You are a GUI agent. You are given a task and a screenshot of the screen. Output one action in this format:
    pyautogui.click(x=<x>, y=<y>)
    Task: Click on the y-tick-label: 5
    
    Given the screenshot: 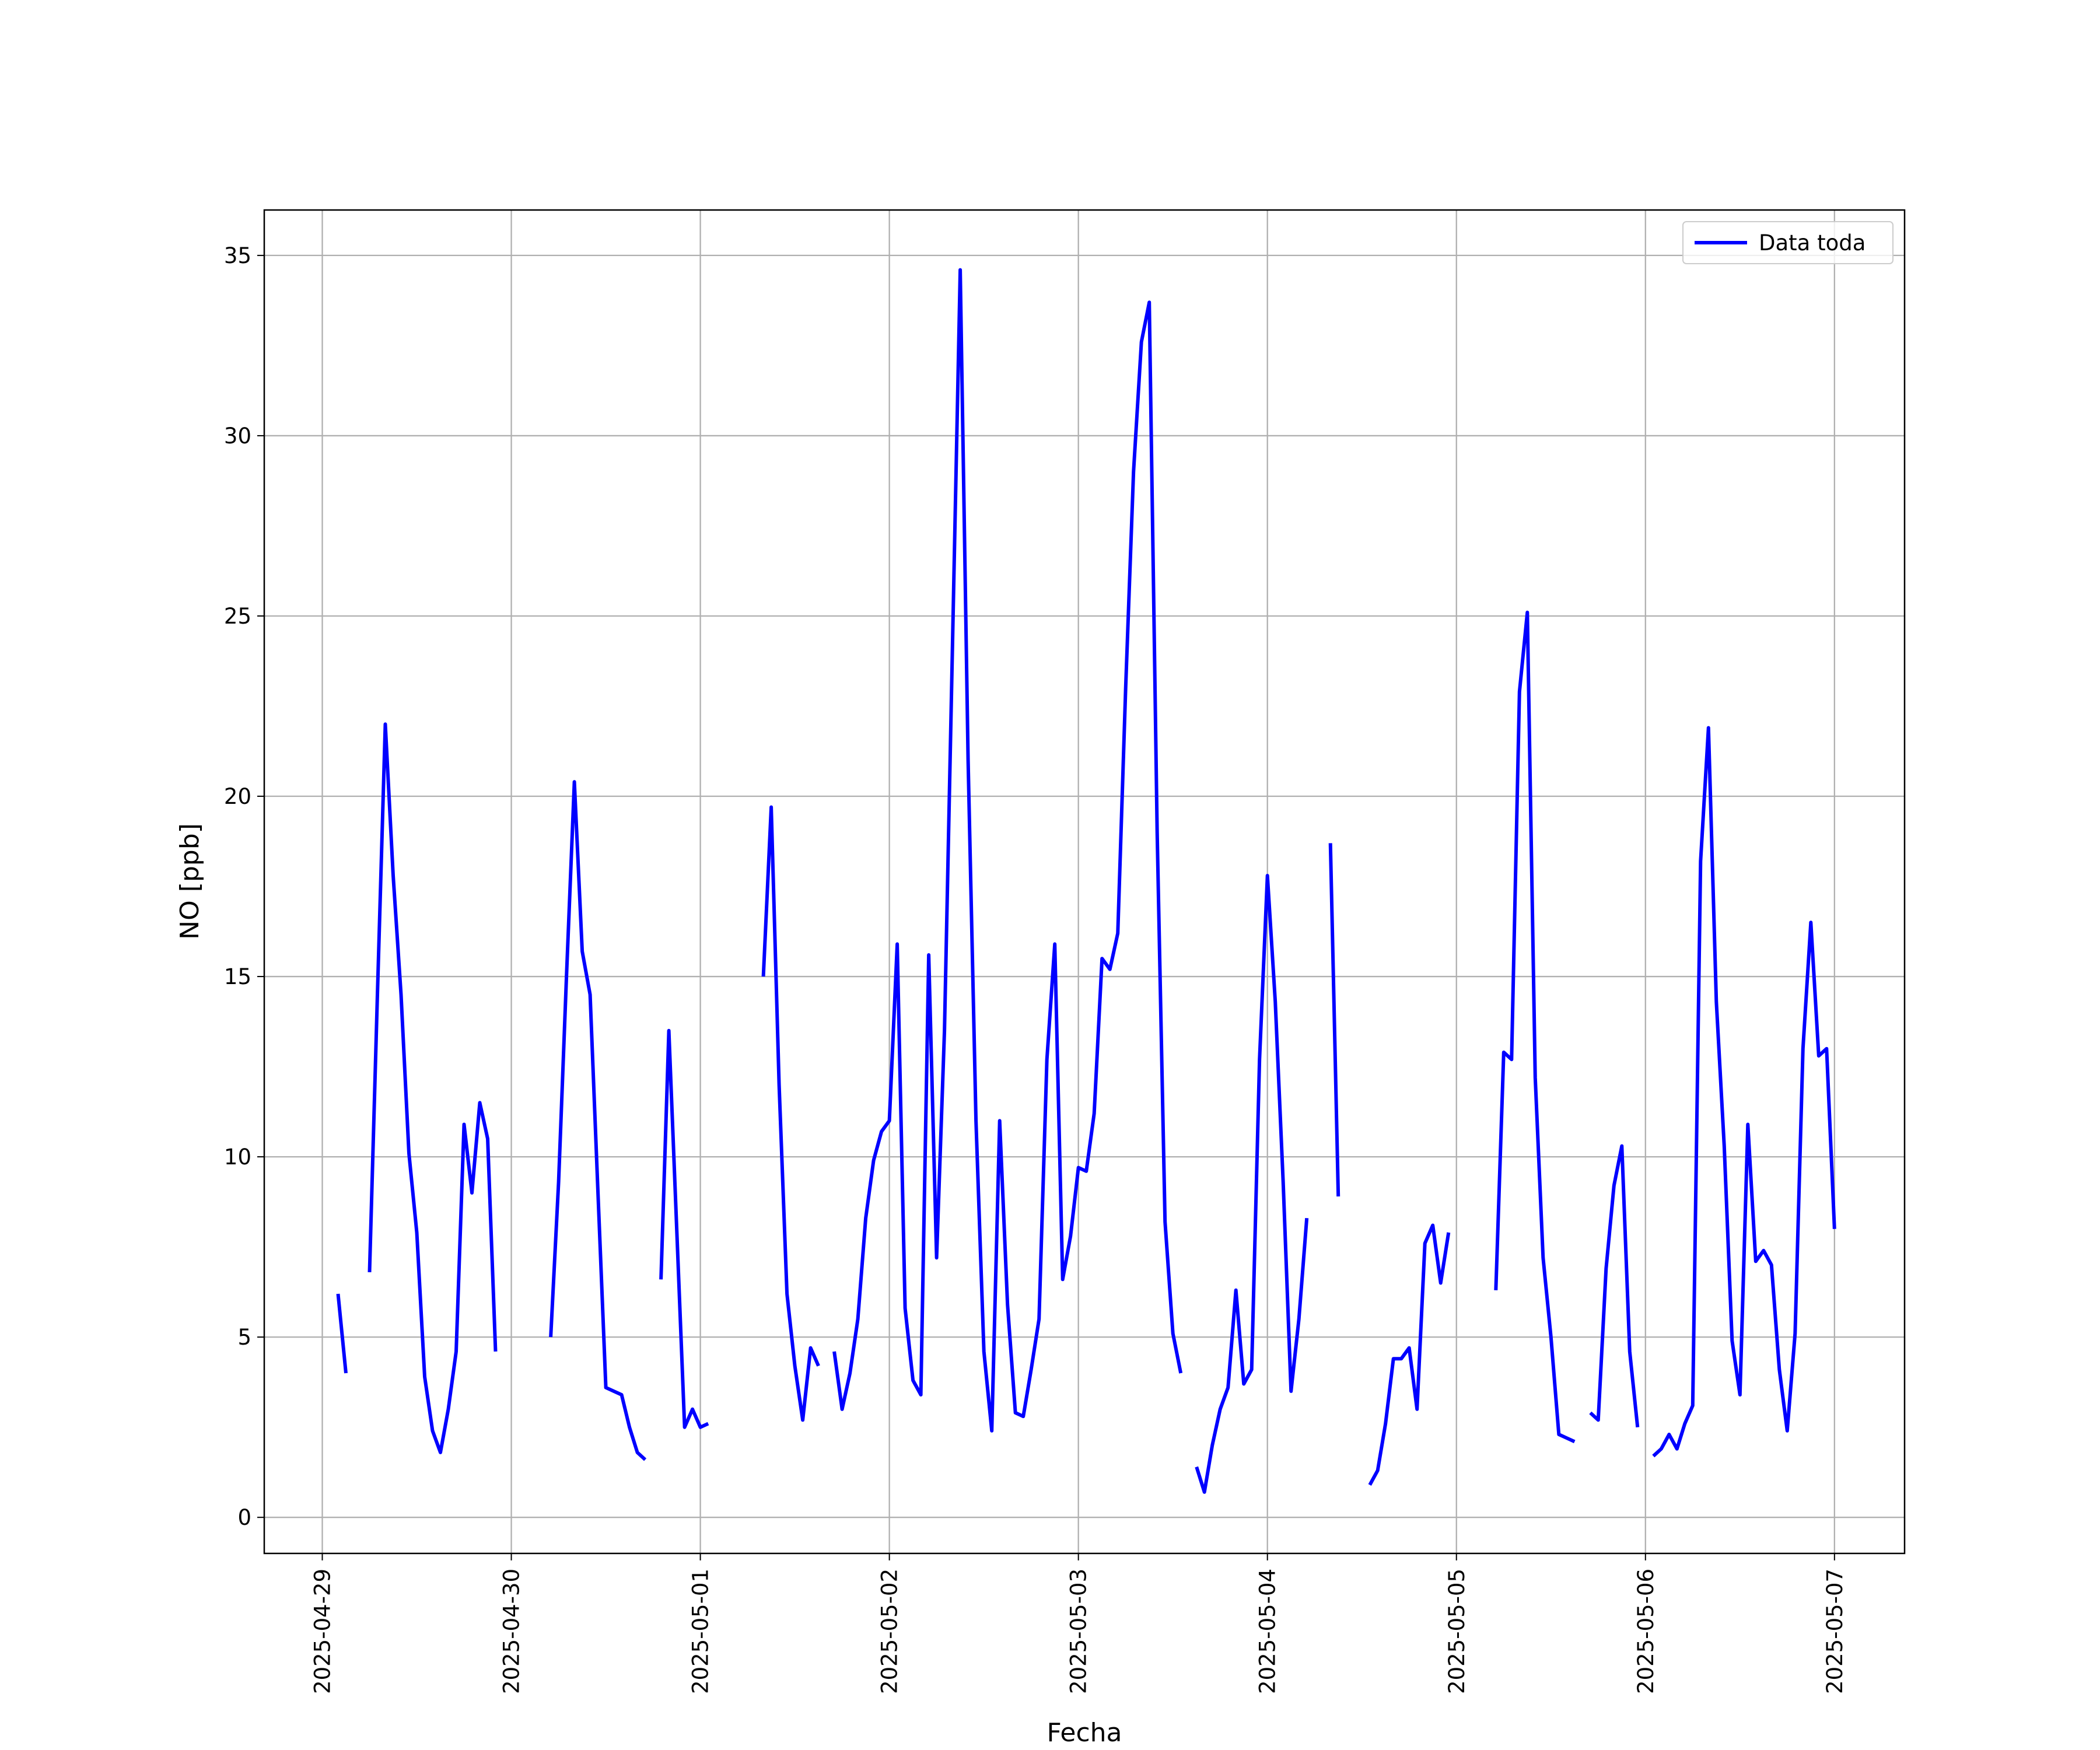 What is the action you would take?
    pyautogui.click(x=244, y=1337)
    